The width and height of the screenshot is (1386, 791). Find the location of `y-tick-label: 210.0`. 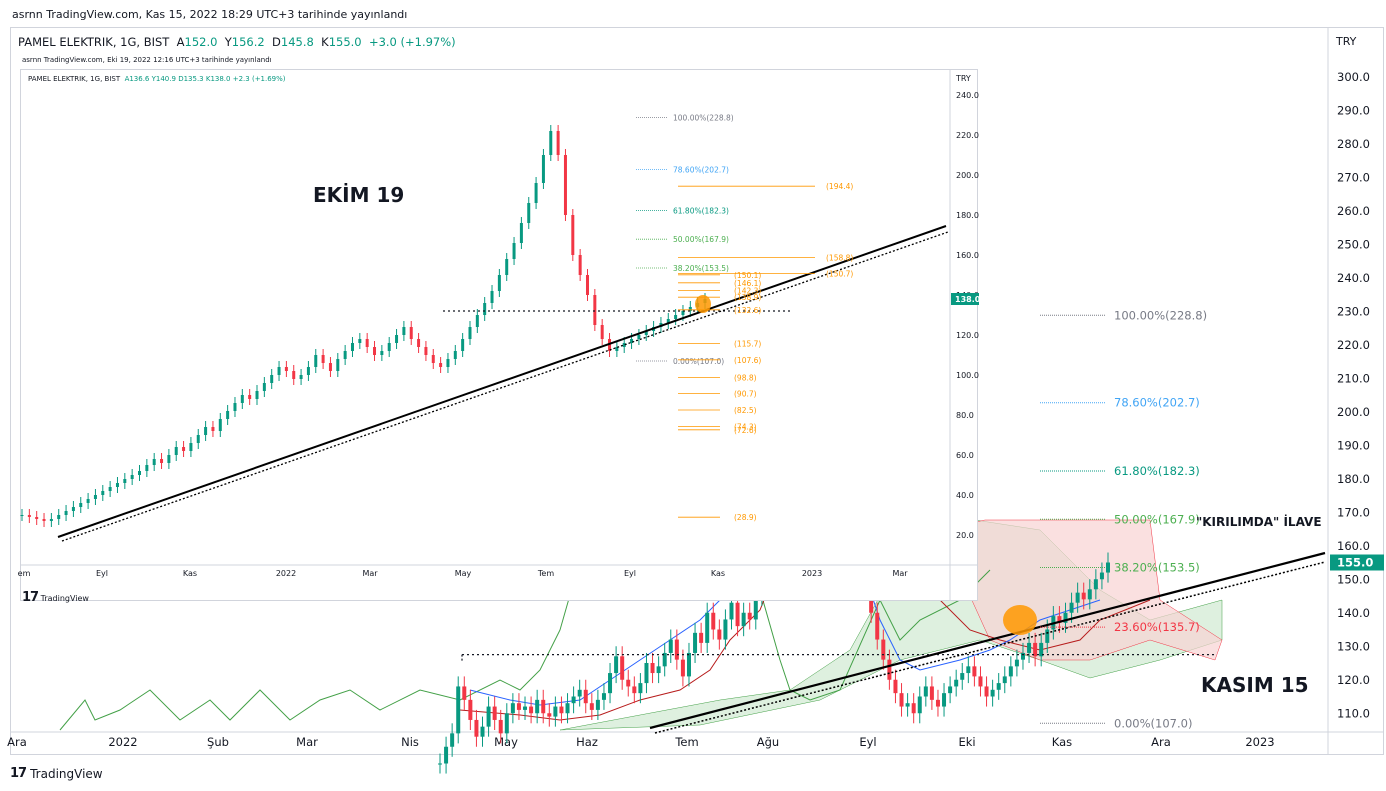

y-tick-label: 210.0 is located at coordinates (1353, 378).